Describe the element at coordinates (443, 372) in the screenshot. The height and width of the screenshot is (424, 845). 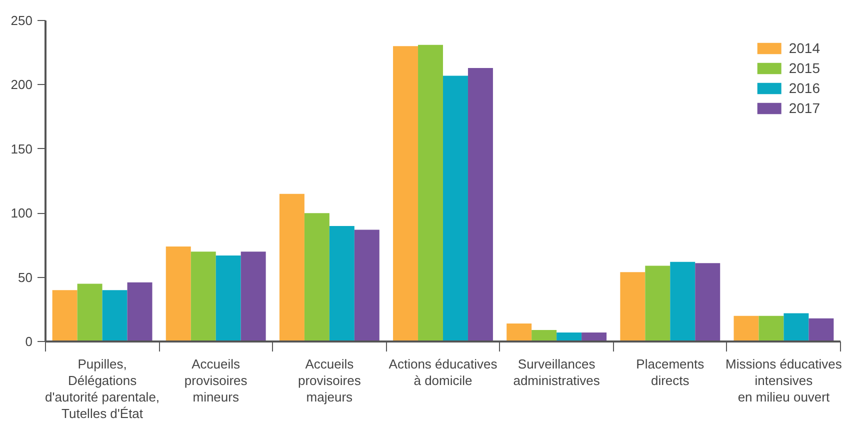
I see `x-tick-label: Actions éducatives à domicile` at that location.